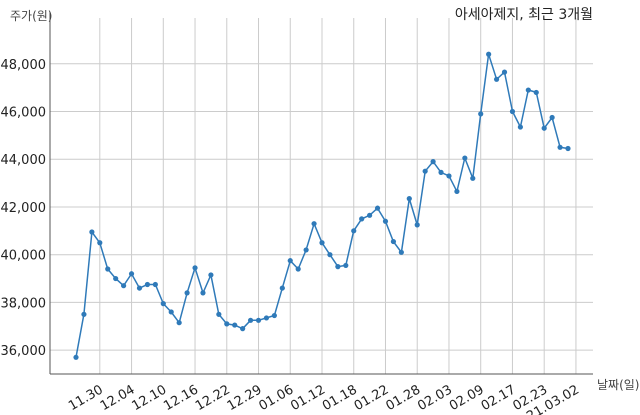 The width and height of the screenshot is (640, 415). Describe the element at coordinates (277, 398) in the screenshot. I see `x-tick-label: 01.06` at that location.